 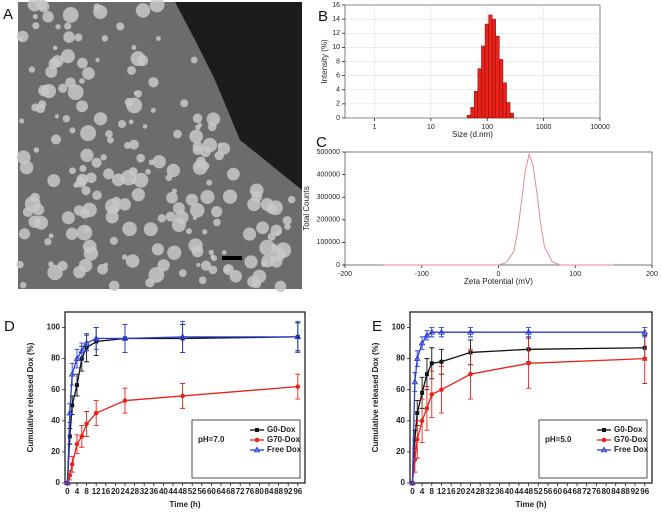 What do you see at coordinates (246, 449) in the screenshot?
I see `legend-box` at bounding box center [246, 449].